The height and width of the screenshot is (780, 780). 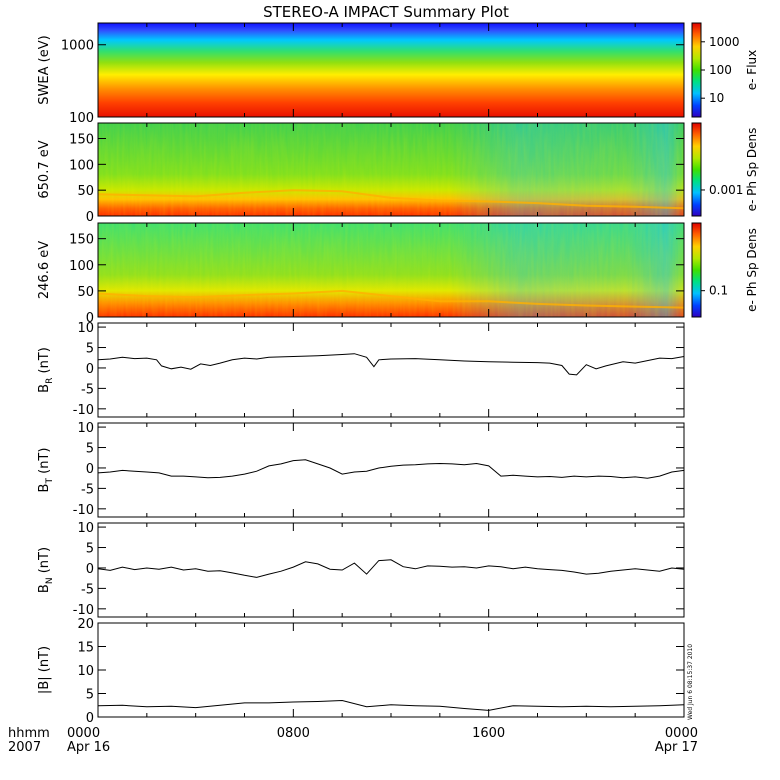 I want to click on x-tick-date-label: Apr 17, so click(x=676, y=747).